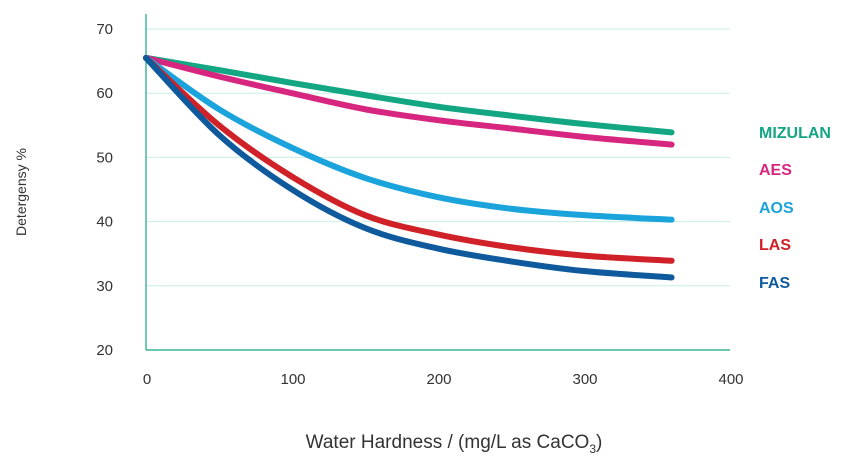  I want to click on legend-label-las: LAS, so click(775, 245).